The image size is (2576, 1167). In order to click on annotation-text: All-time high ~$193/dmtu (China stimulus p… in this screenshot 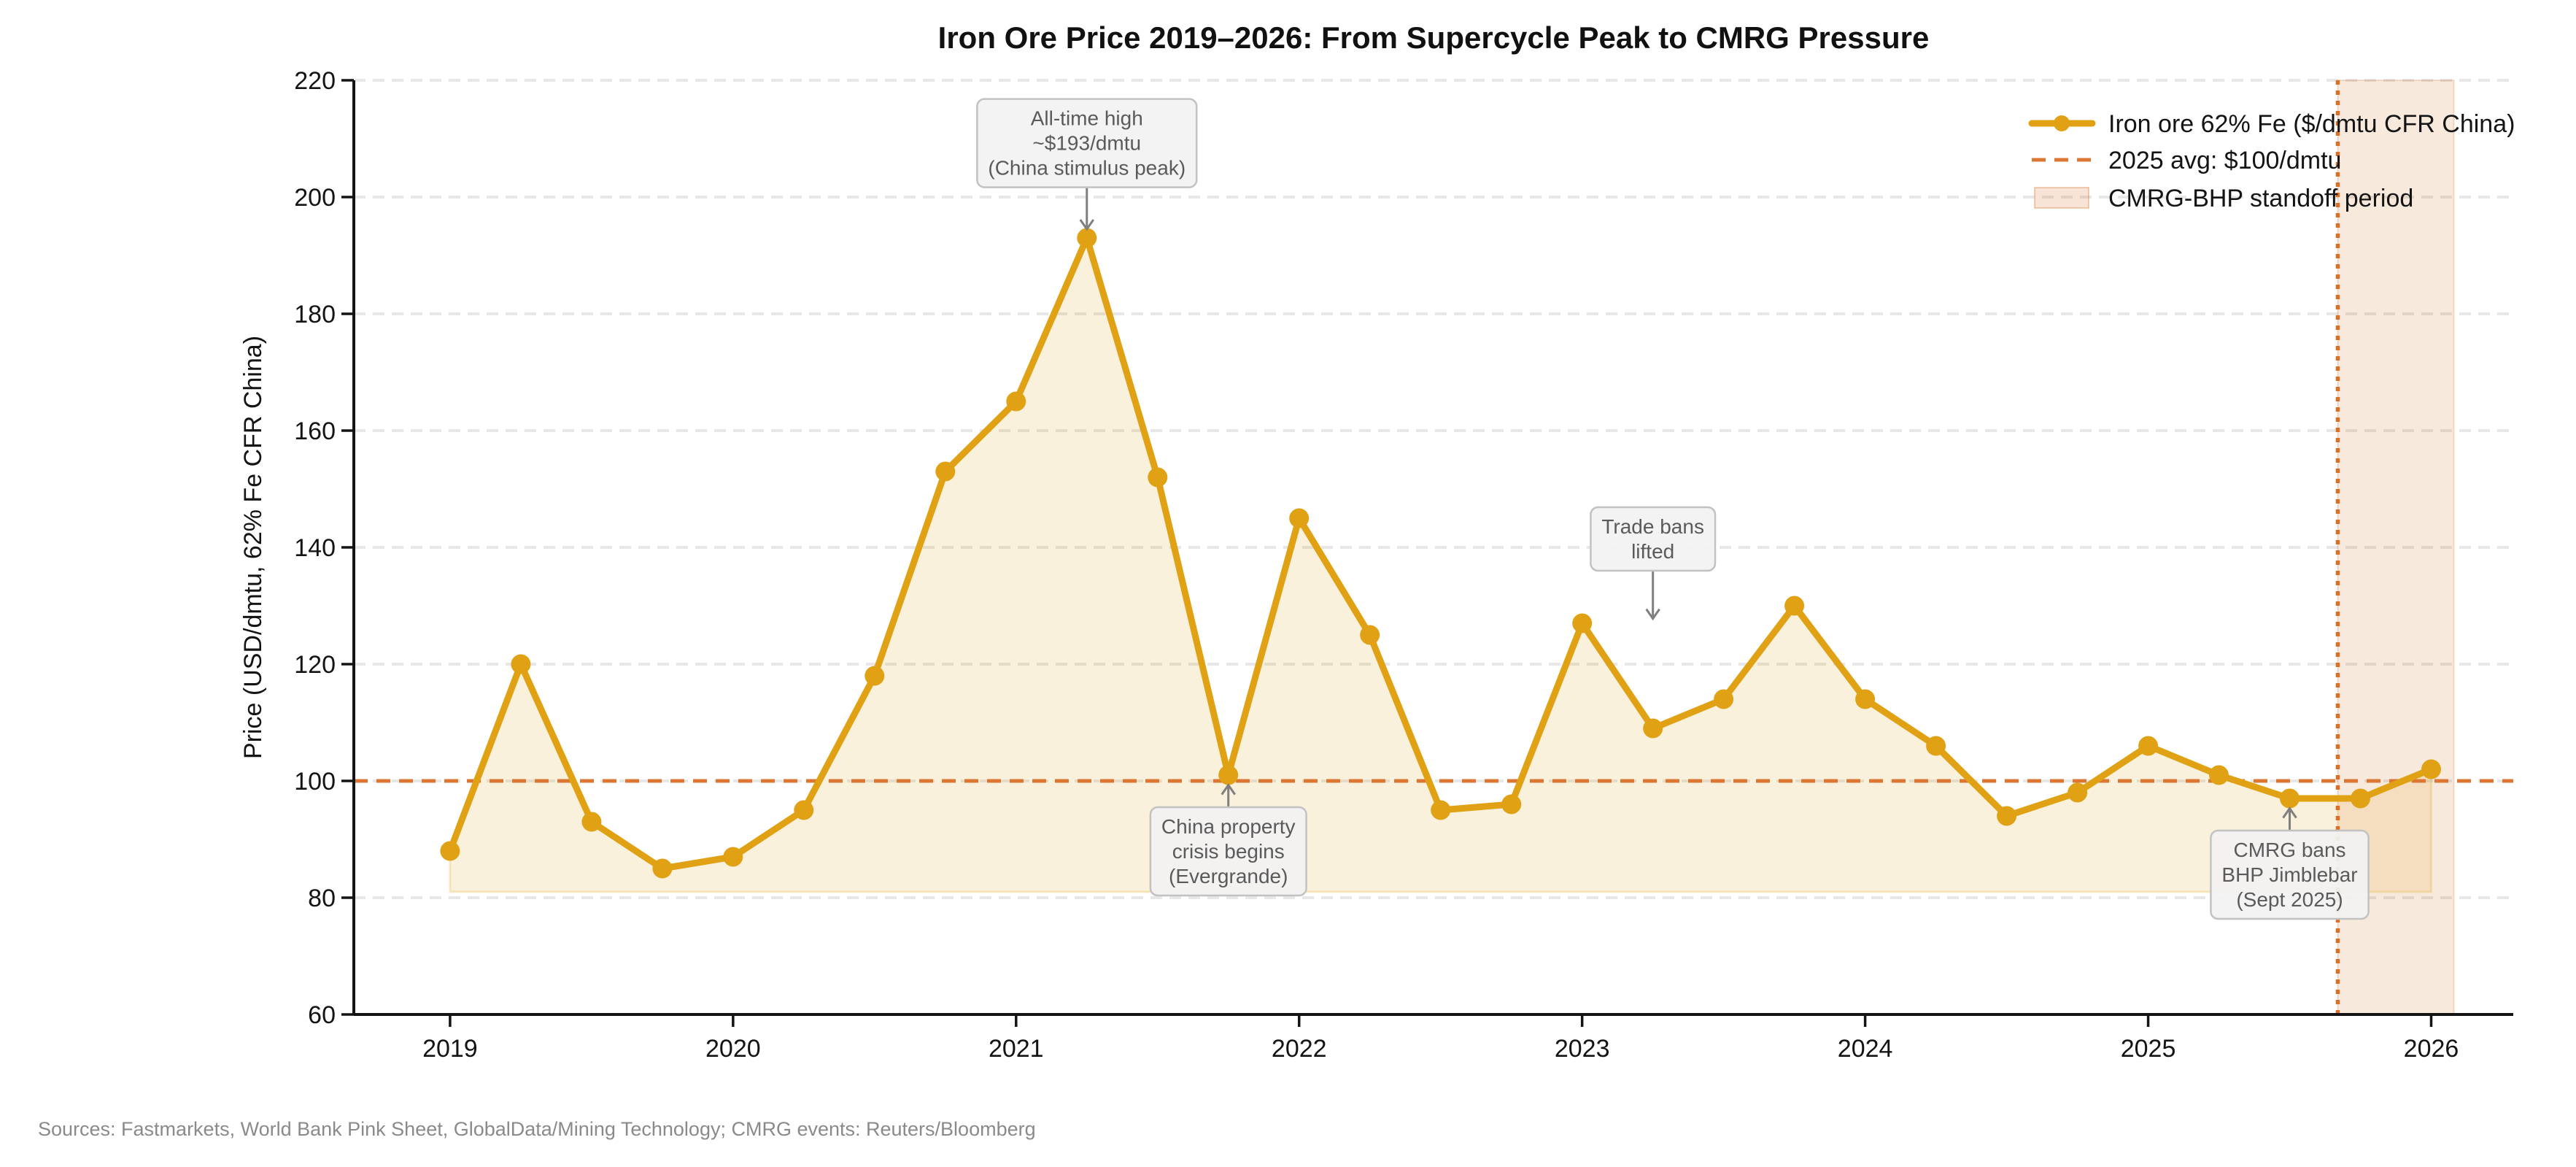, I will do `click(1086, 144)`.